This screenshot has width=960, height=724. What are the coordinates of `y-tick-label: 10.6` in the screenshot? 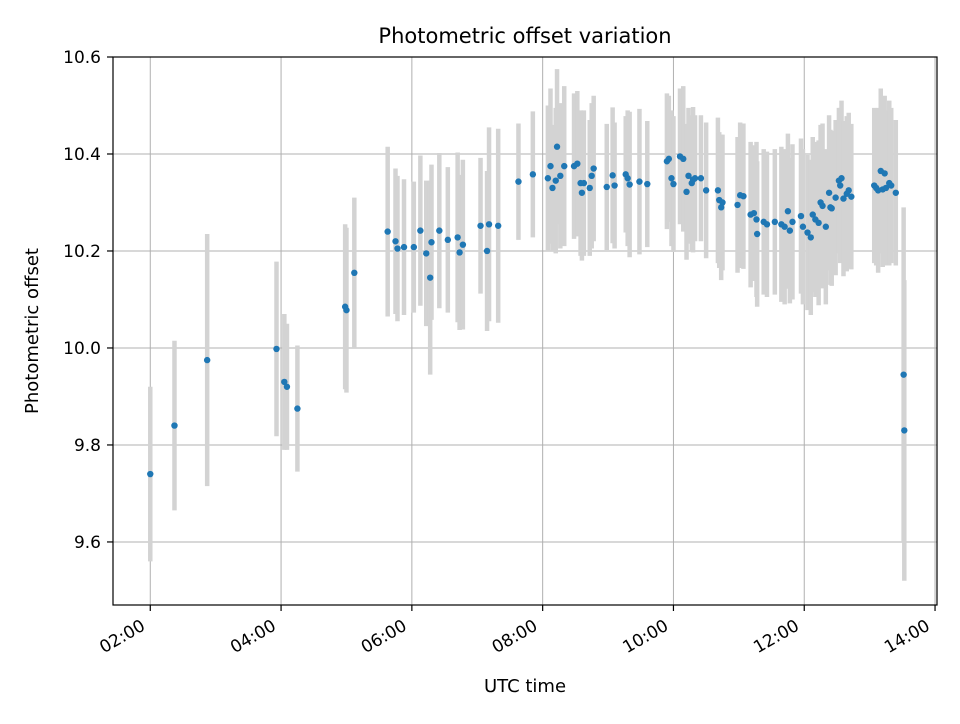 It's located at (82, 58).